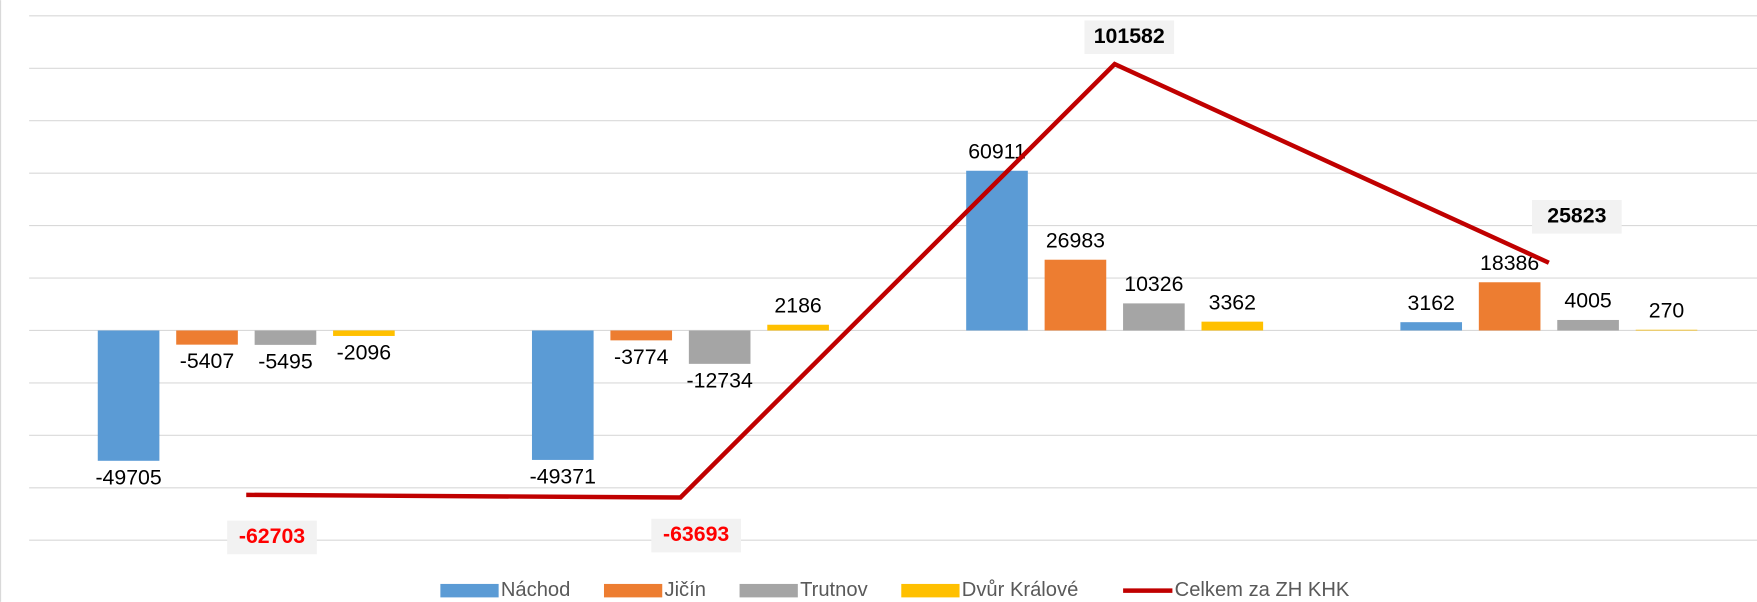 This screenshot has width=1757, height=602. What do you see at coordinates (834, 590) in the screenshot?
I see `legend-label: Trutnov` at bounding box center [834, 590].